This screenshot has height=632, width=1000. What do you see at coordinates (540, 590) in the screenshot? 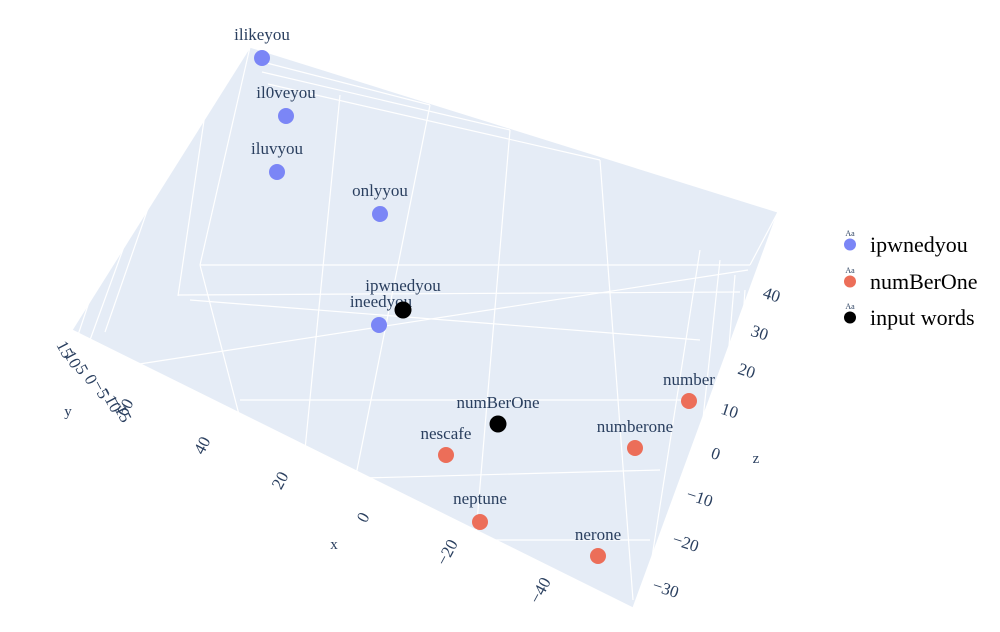
I see `x-tick-label: −40` at bounding box center [540, 590].